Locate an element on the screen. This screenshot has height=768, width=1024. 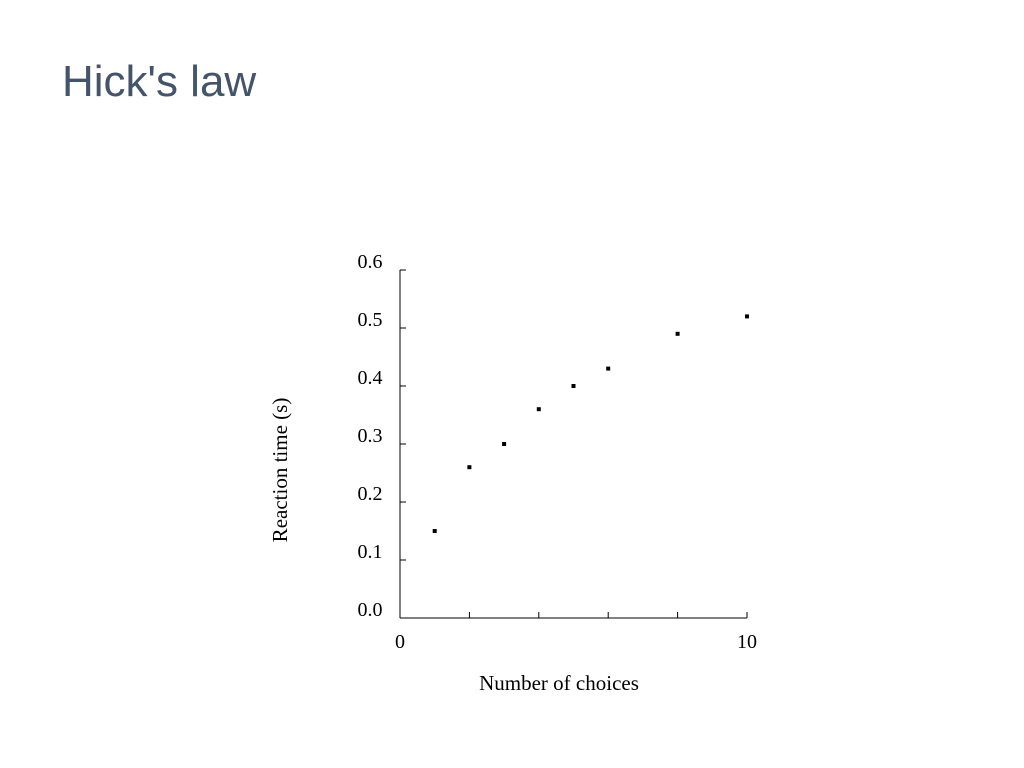
y-tick-label: 0.5 is located at coordinates (370, 320).